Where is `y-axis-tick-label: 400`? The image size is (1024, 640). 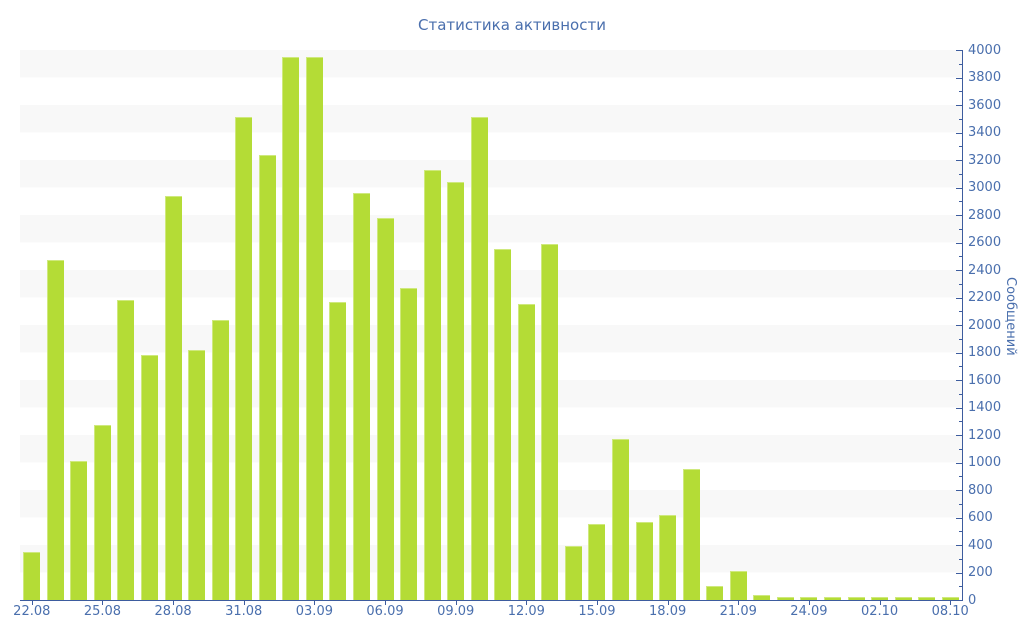
y-axis-tick-label: 400 is located at coordinates (980, 545).